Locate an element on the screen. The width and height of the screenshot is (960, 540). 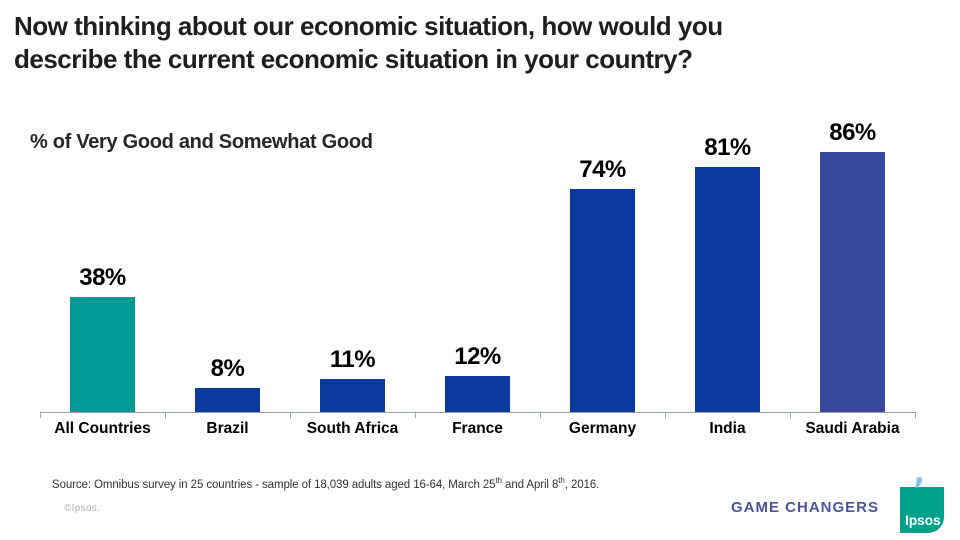
value-label: 38% is located at coordinates (102, 278).